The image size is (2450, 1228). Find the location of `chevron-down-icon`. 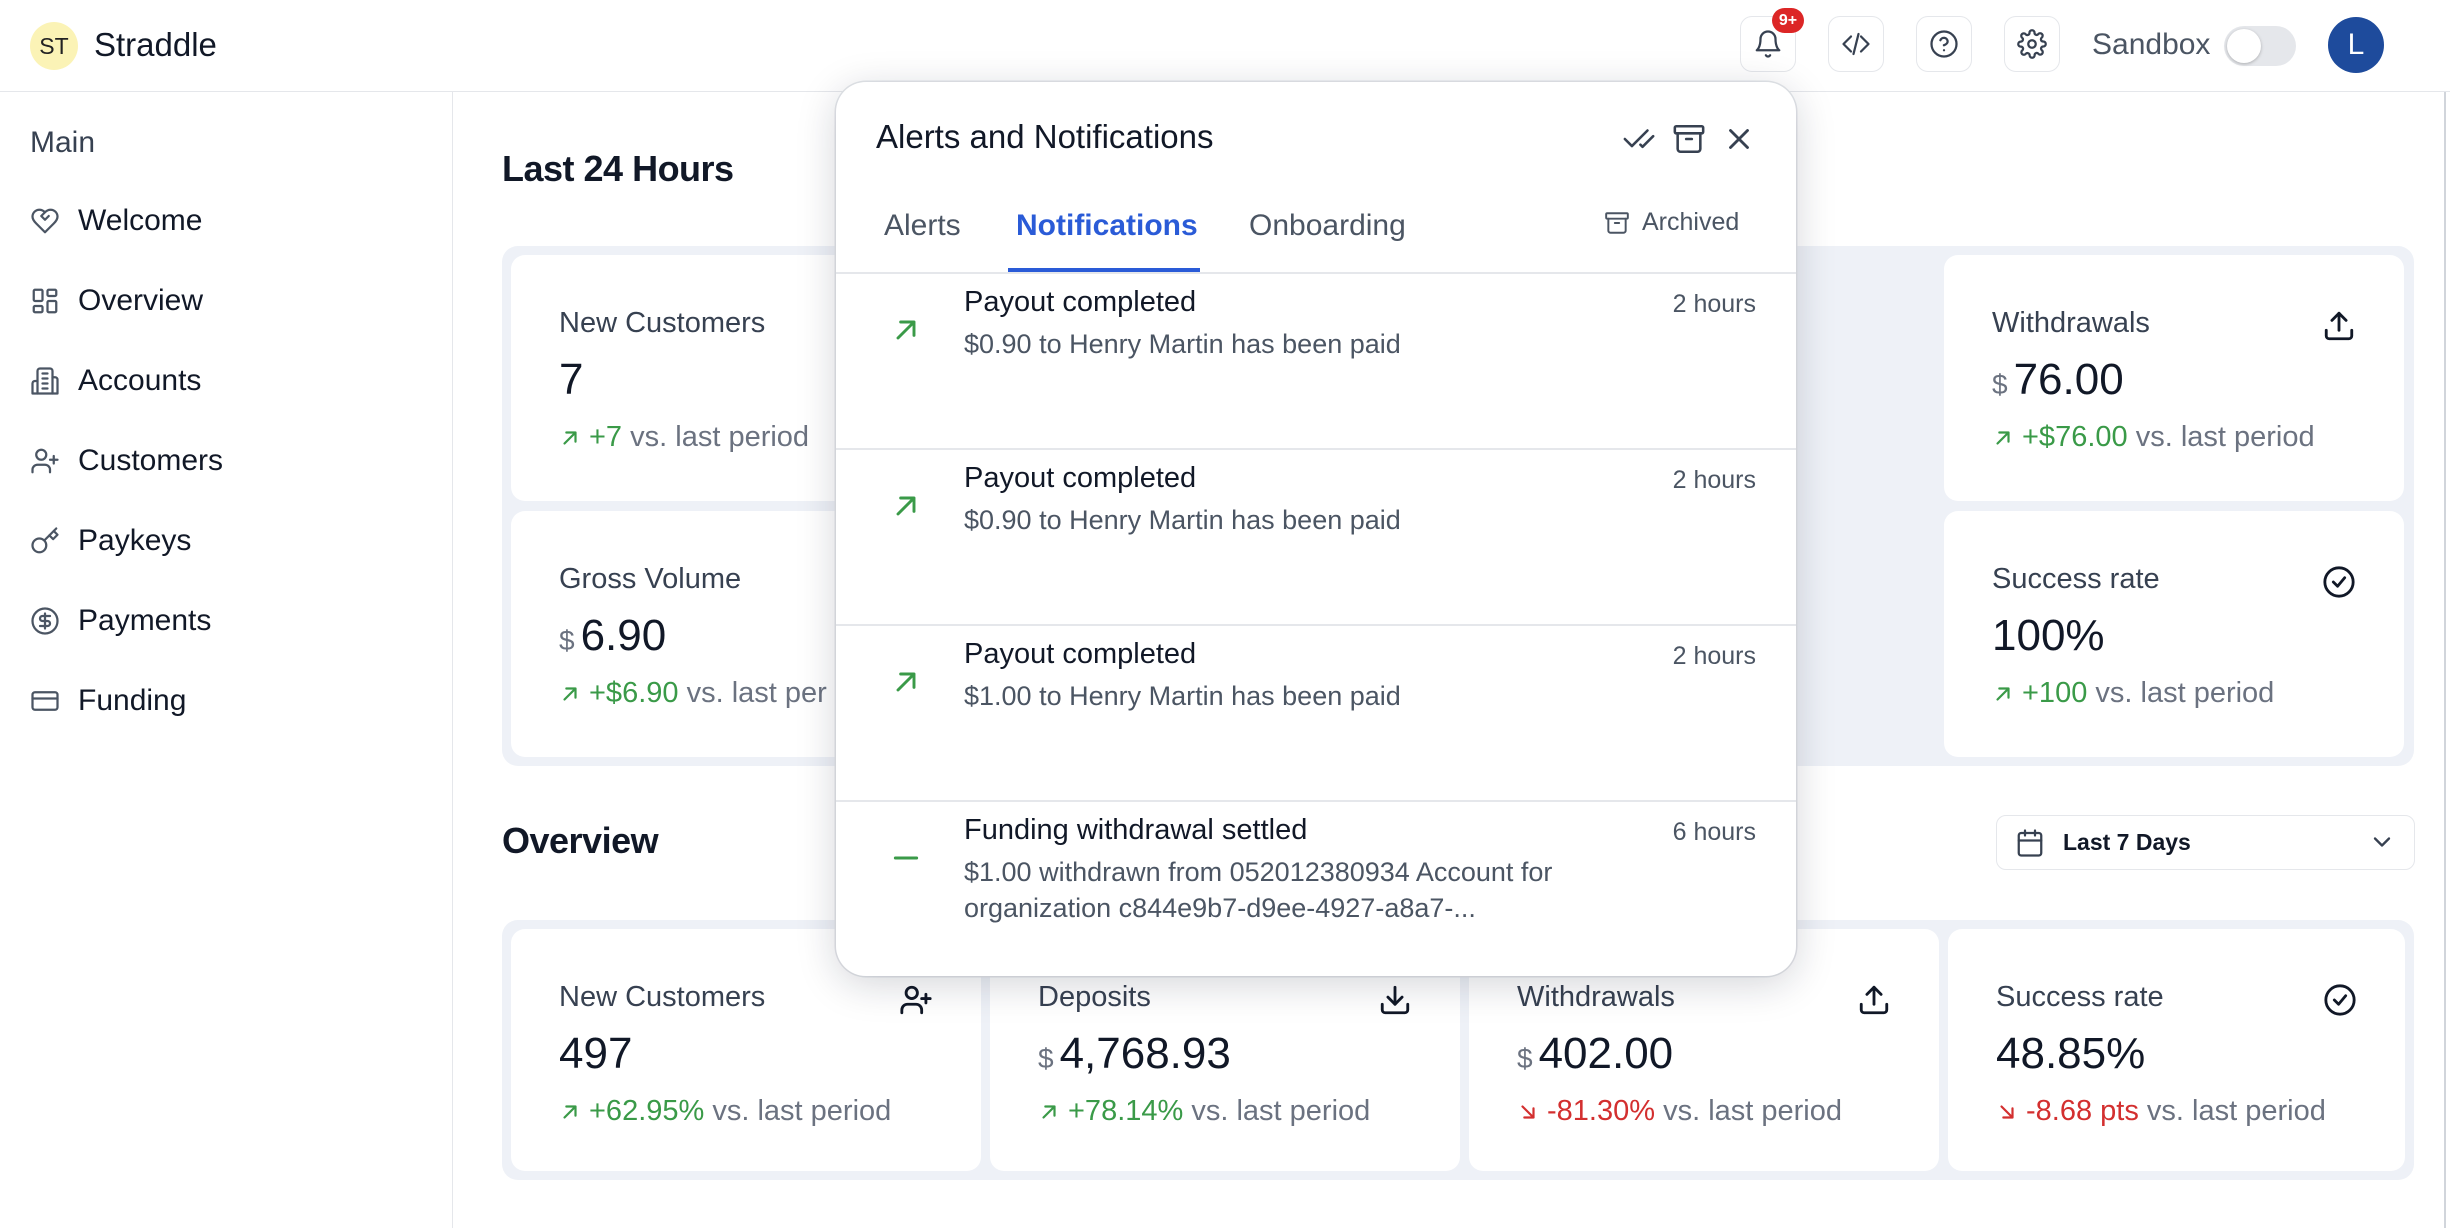

chevron-down-icon is located at coordinates (2382, 842).